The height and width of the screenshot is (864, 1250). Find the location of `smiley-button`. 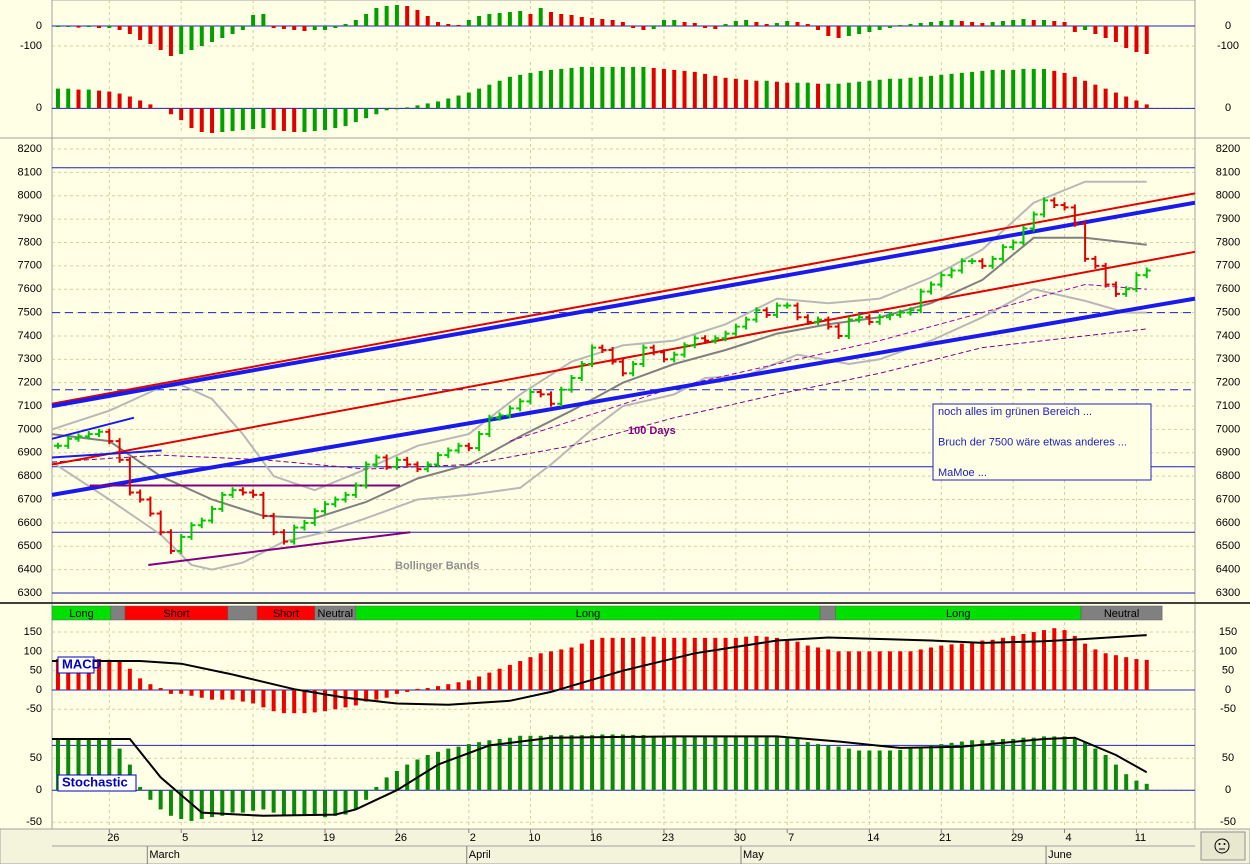

smiley-button is located at coordinates (1223, 846).